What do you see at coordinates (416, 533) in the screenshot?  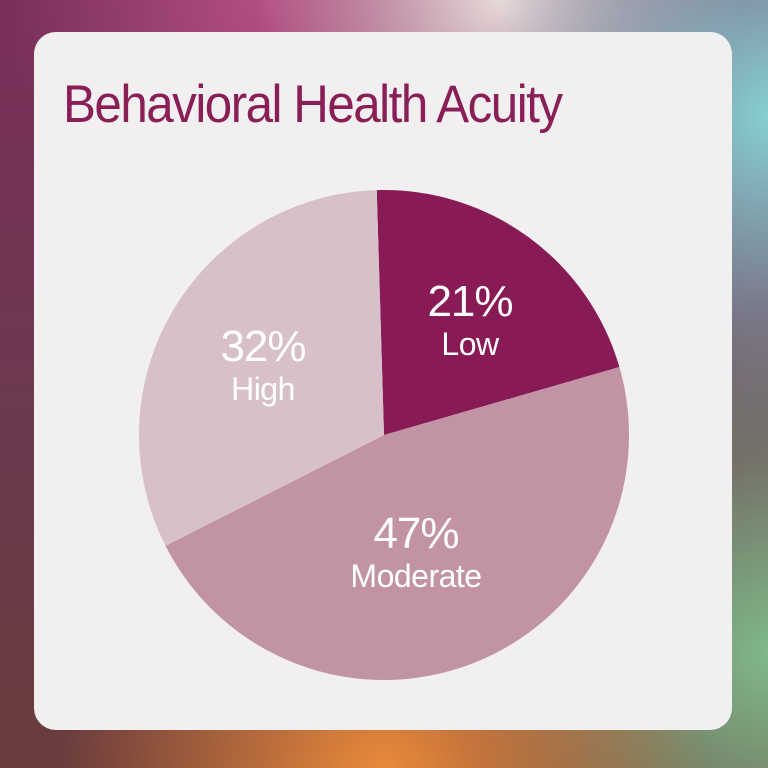 I see `slice-pct-moderate: 47%` at bounding box center [416, 533].